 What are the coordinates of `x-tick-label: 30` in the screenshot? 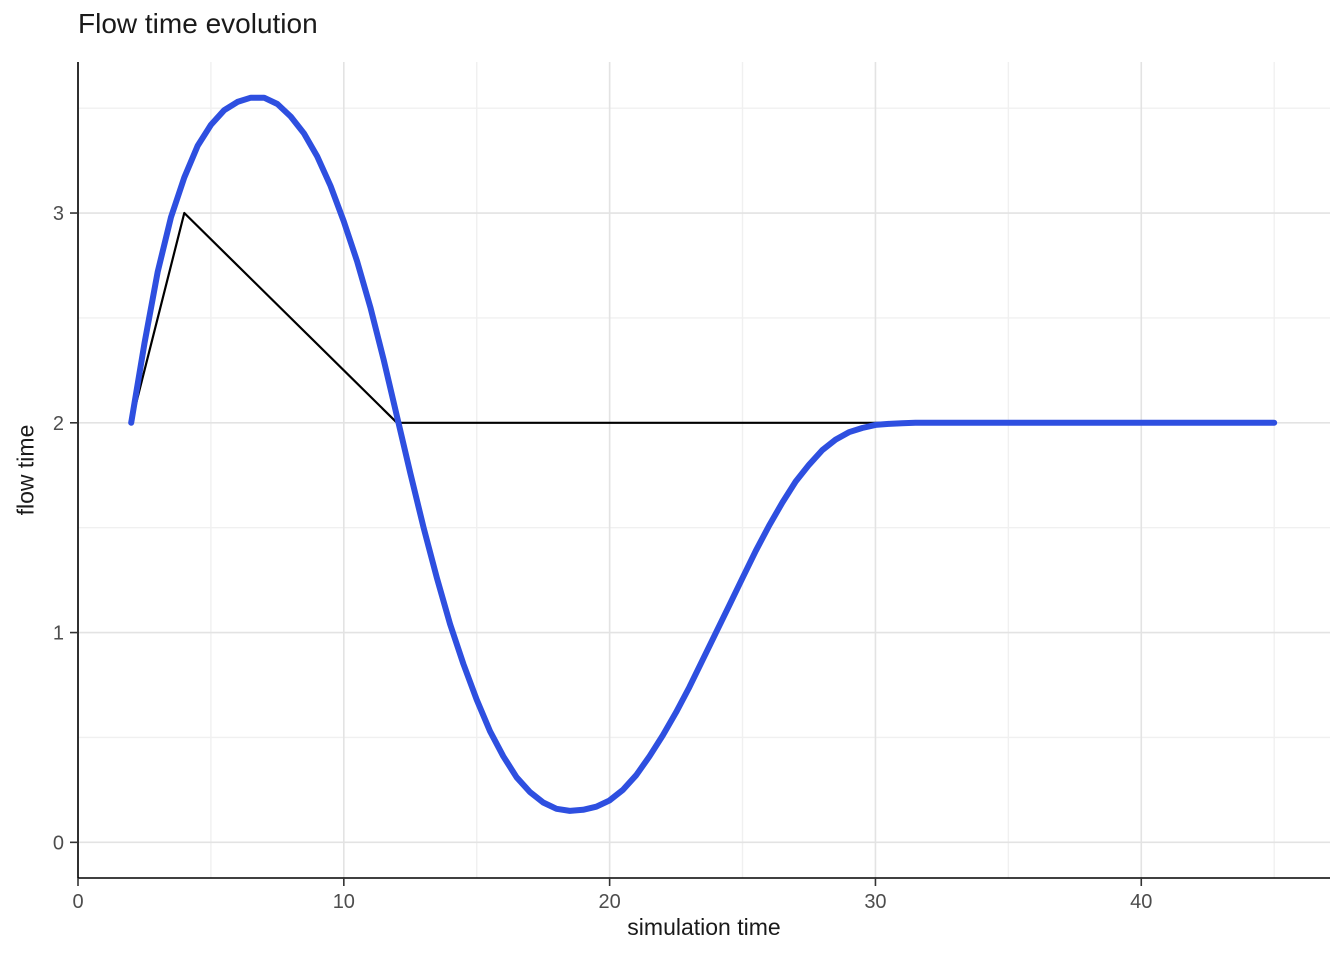 It's located at (875, 902).